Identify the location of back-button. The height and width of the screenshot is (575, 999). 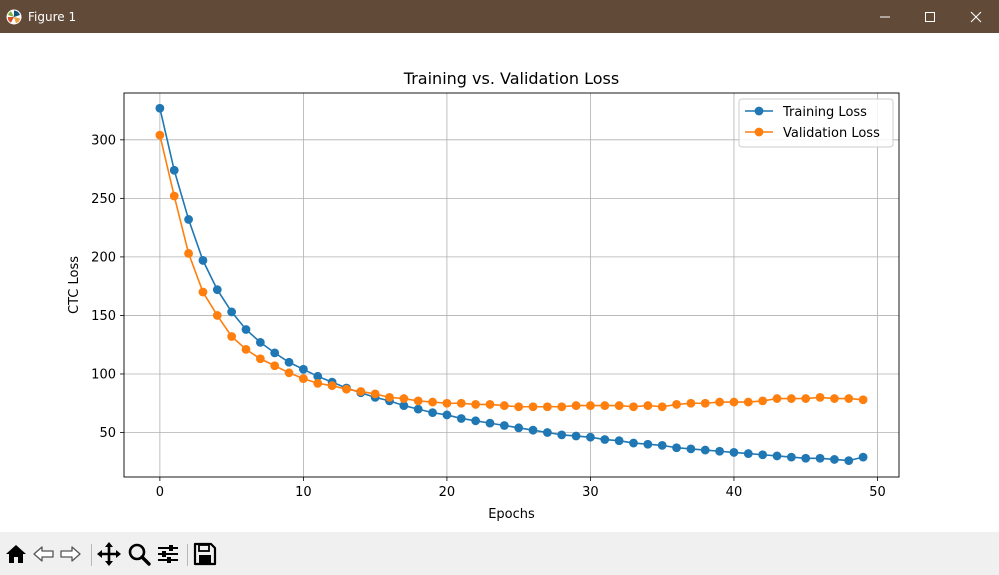
(44, 554).